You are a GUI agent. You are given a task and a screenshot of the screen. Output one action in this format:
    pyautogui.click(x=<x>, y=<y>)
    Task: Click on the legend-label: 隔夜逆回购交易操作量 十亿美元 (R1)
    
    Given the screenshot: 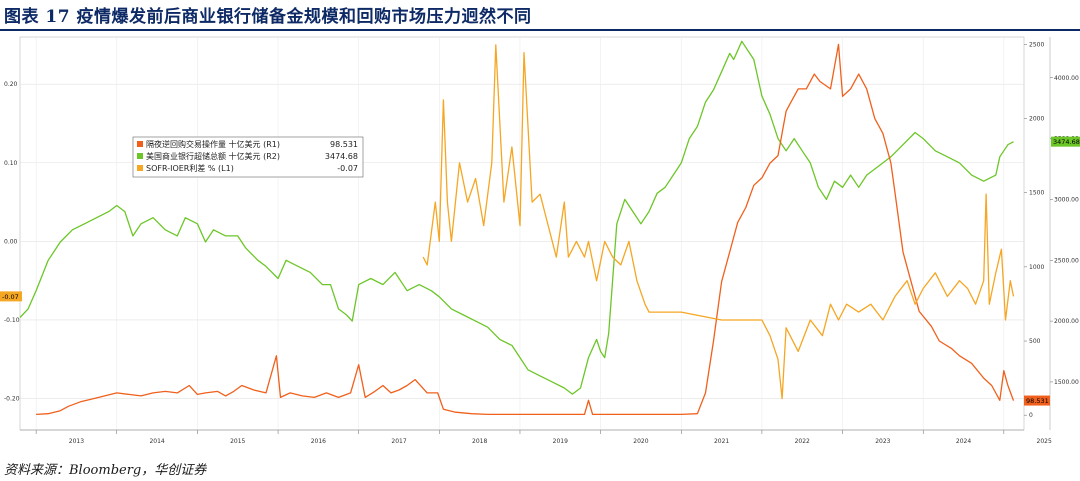 What is the action you would take?
    pyautogui.click(x=213, y=144)
    